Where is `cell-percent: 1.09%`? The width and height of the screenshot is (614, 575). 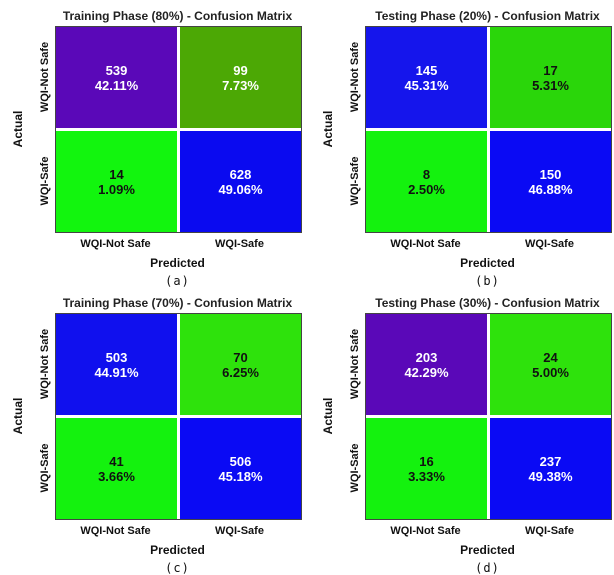 cell-percent: 1.09% is located at coordinates (116, 189).